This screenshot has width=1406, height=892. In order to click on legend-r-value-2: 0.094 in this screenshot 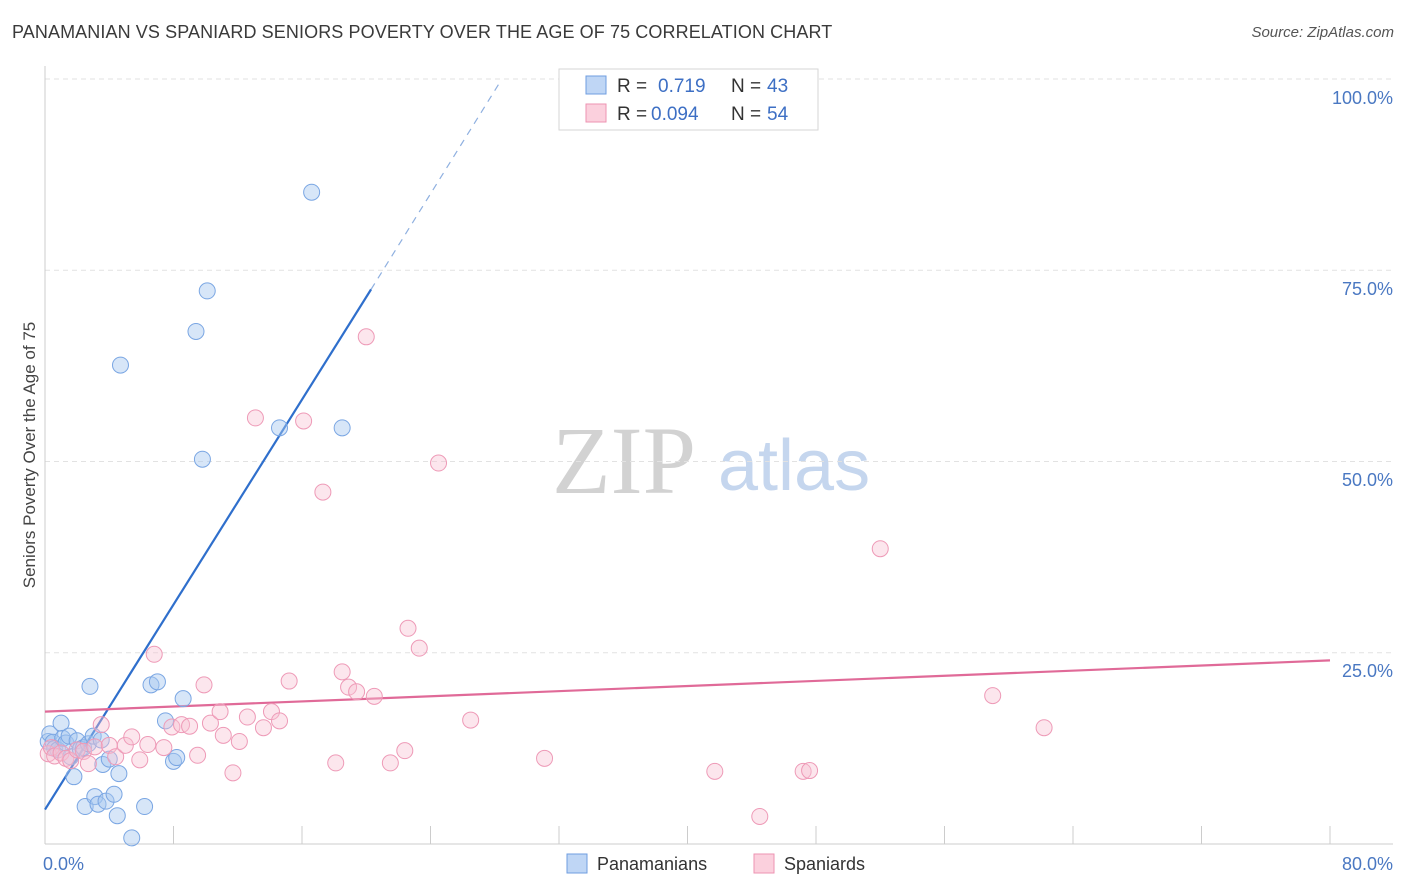, I will do `click(675, 114)`.